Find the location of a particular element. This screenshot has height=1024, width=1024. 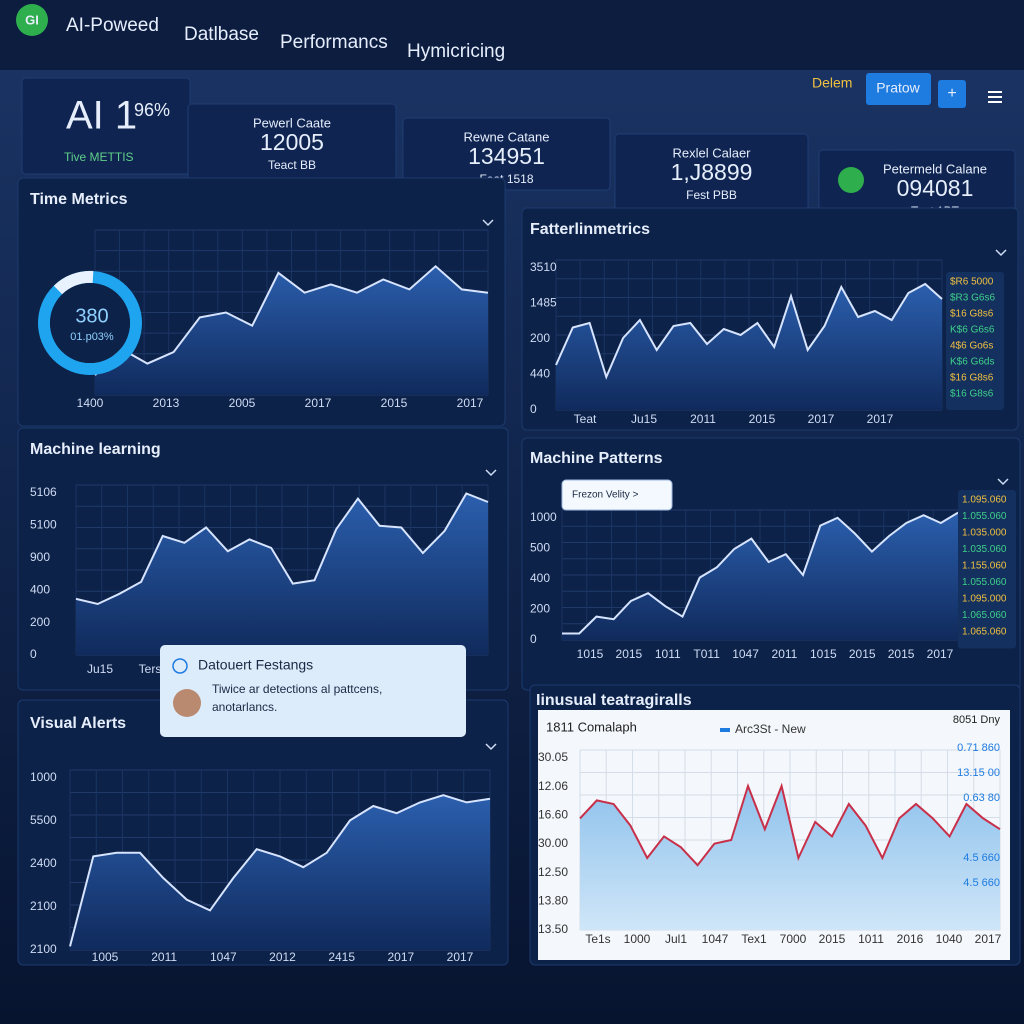

nav-item: Performancs is located at coordinates (334, 42).